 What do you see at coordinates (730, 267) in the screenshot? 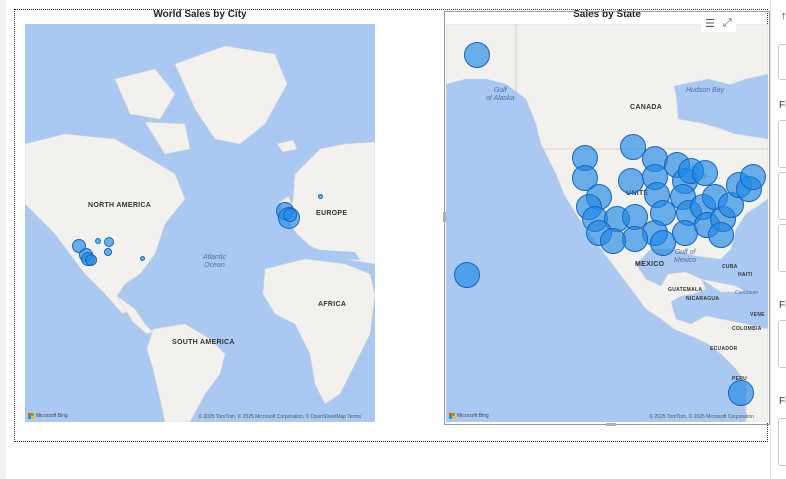
I see `label-cuba: CUBA` at bounding box center [730, 267].